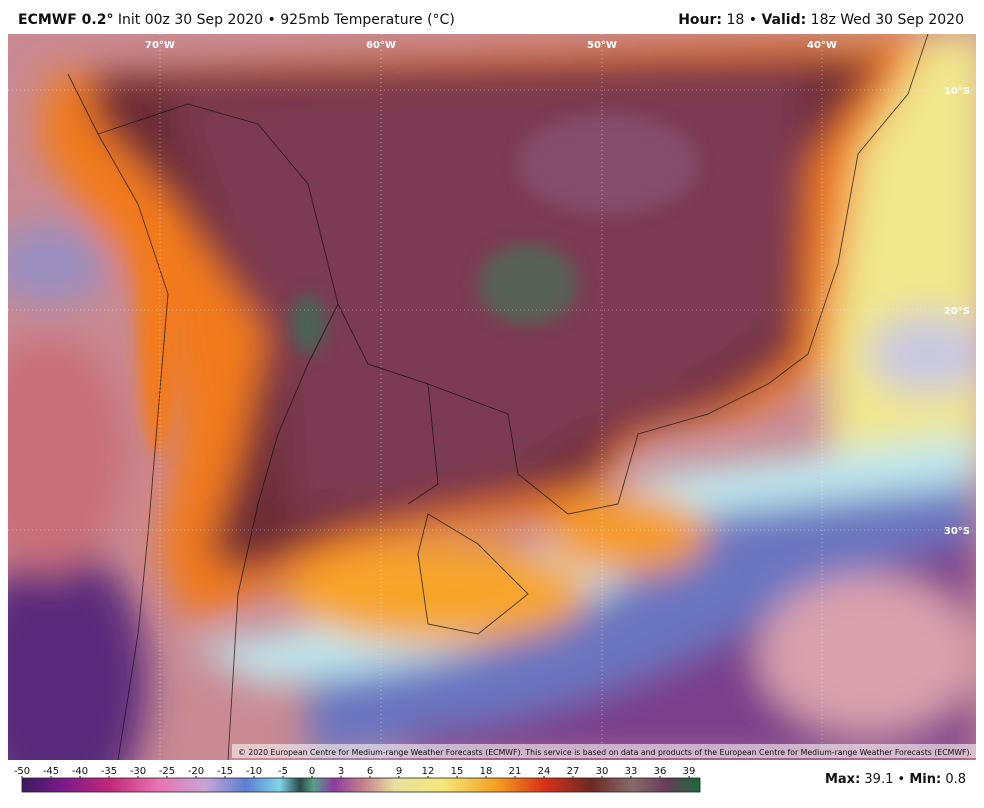 The height and width of the screenshot is (808, 984). What do you see at coordinates (66, 20) in the screenshot?
I see `model: ECMWF 0.2°` at bounding box center [66, 20].